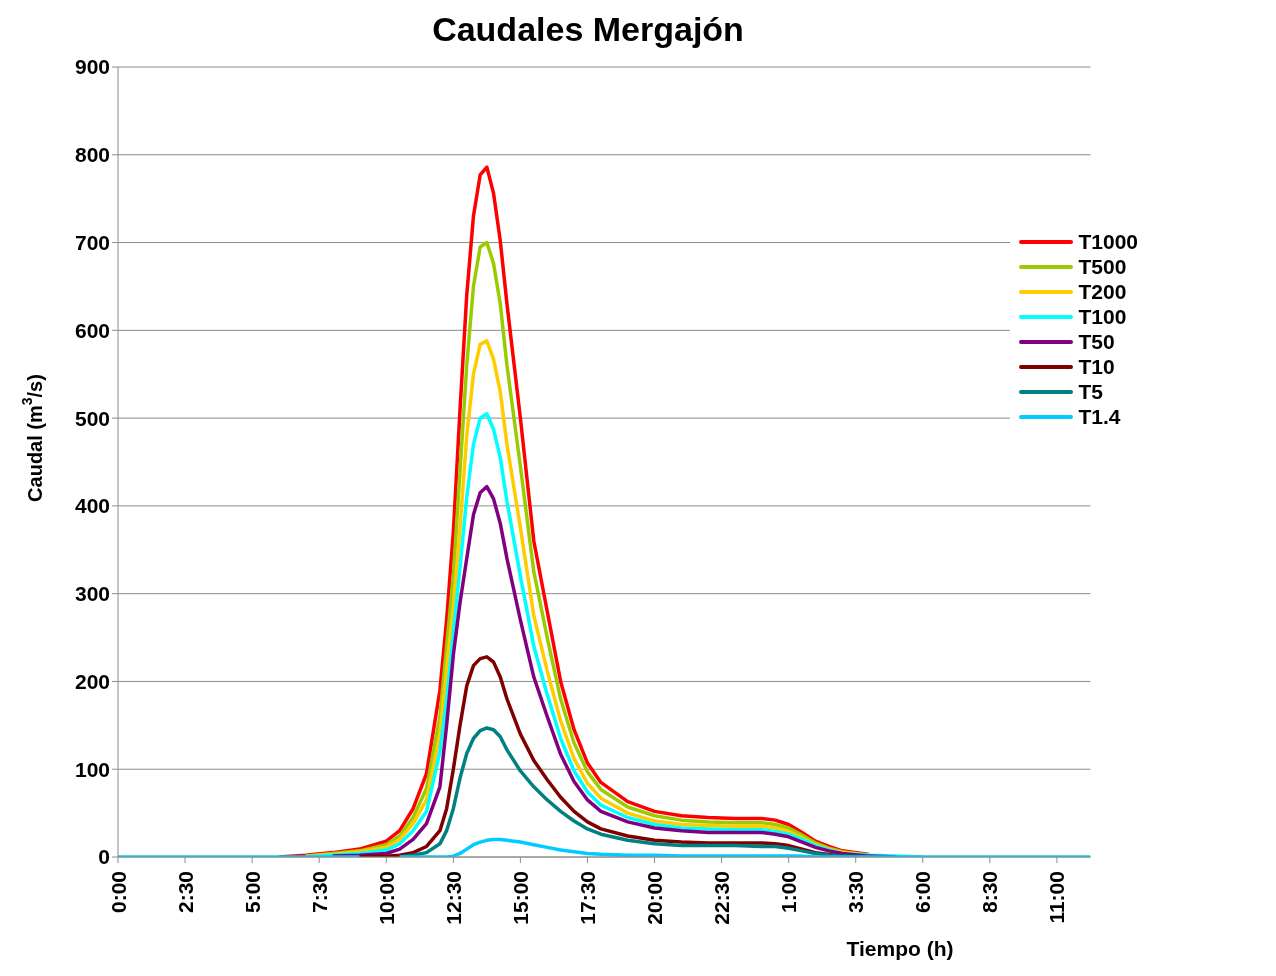 This screenshot has height=976, width=1276. Describe the element at coordinates (185, 892) in the screenshot. I see `x-tick-label: 2:30` at that location.